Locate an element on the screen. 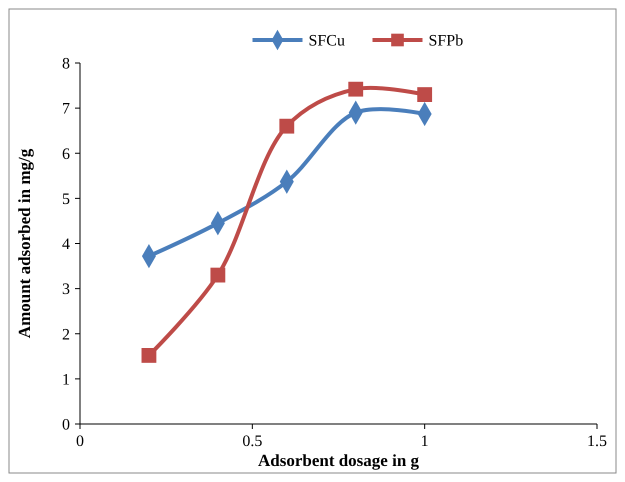  x-tick-label: 0 is located at coordinates (80, 441).